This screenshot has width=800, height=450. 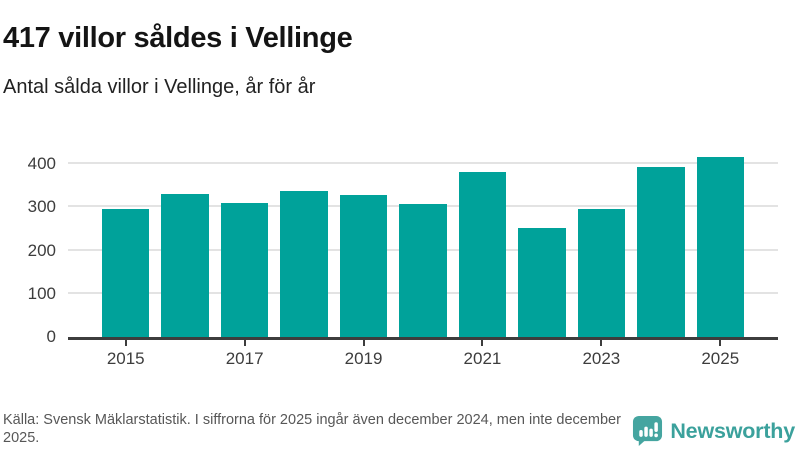 What do you see at coordinates (423, 270) in the screenshot?
I see `bar-2020` at bounding box center [423, 270].